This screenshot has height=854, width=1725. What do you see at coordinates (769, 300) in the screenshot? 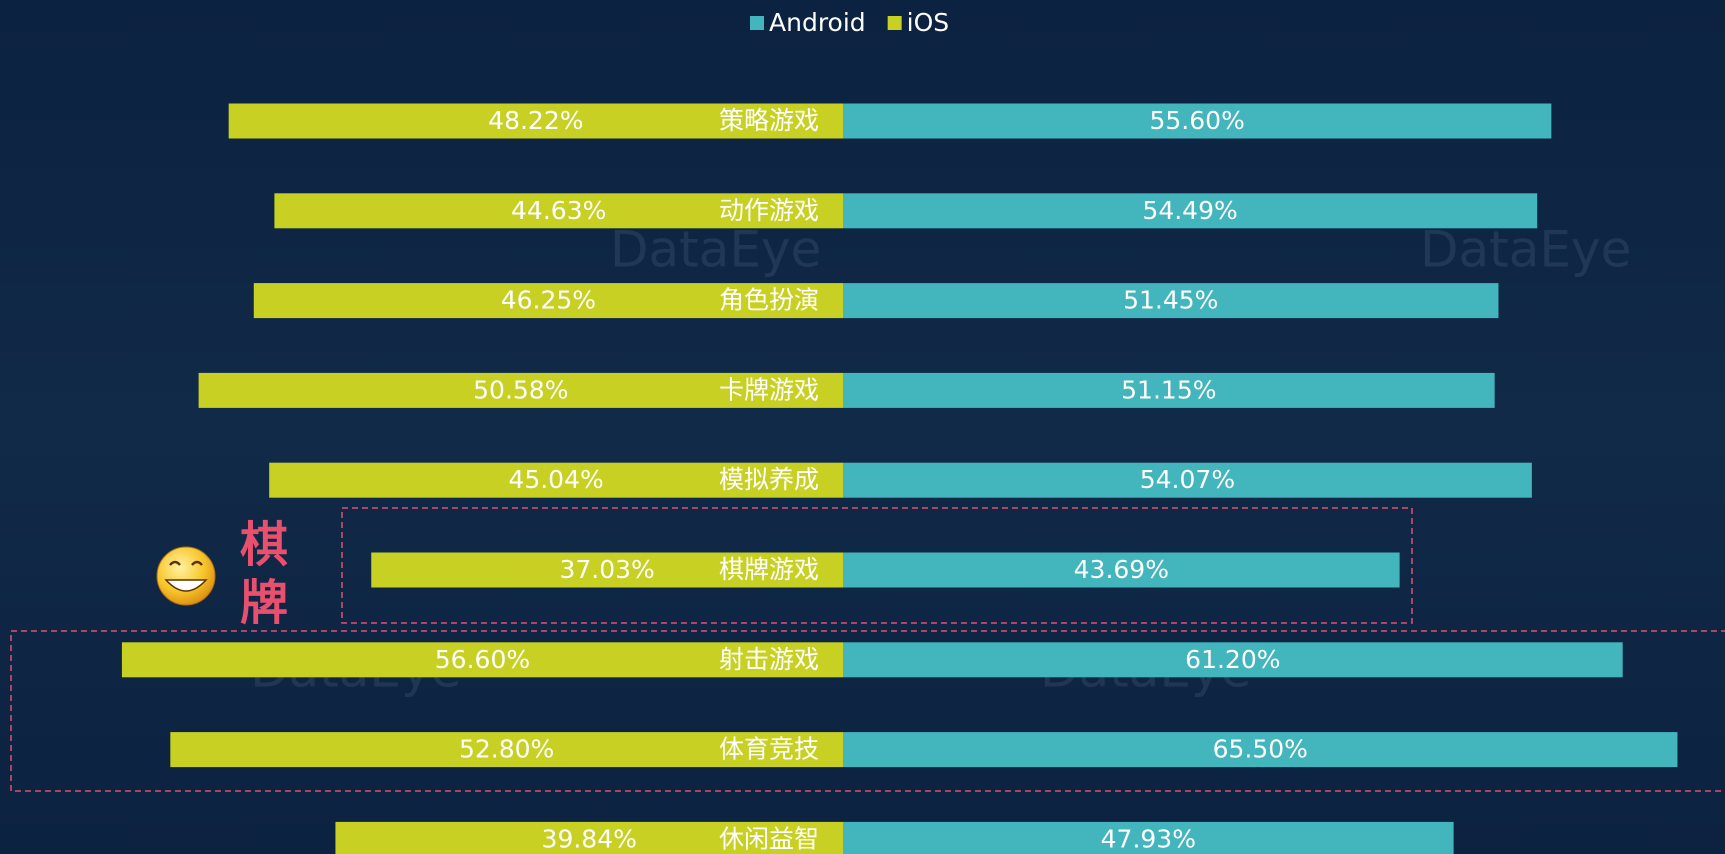
I see `category-label: 角色扮演` at bounding box center [769, 300].